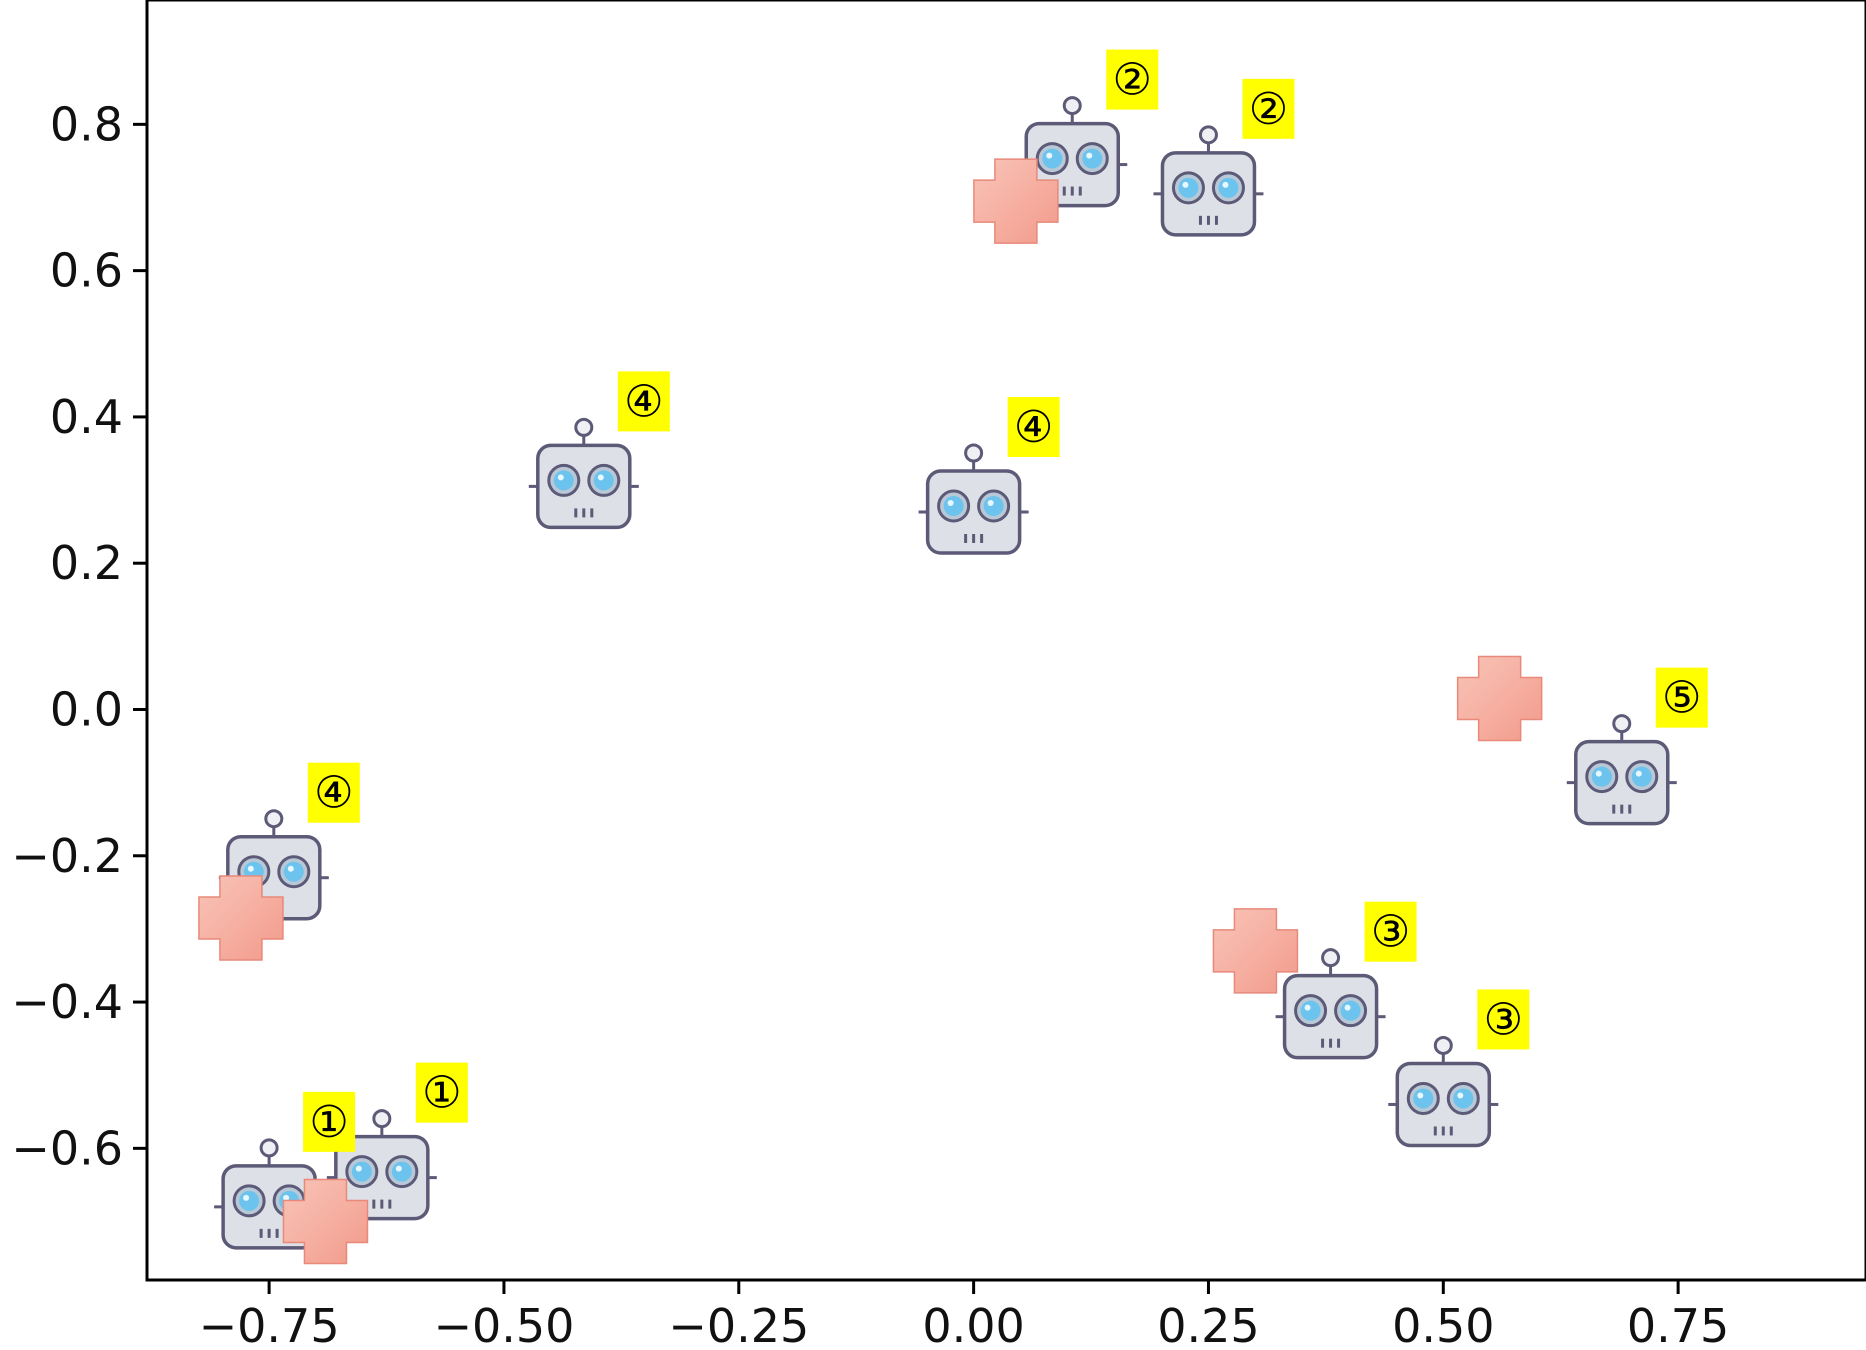 The height and width of the screenshot is (1350, 1866). Describe the element at coordinates (1208, 1324) in the screenshot. I see `x-tick-label: 0.25` at that location.